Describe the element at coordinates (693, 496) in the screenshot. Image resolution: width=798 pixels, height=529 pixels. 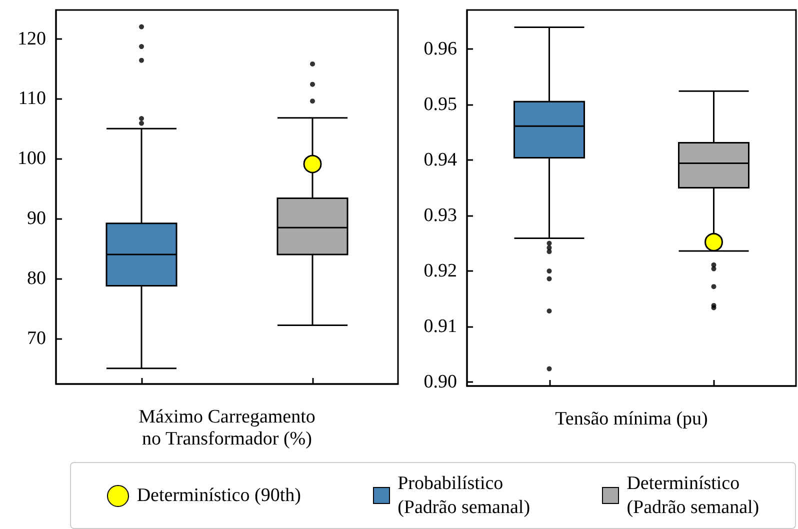
I see `legend-label: Determinístico (Padrão semanal)` at that location.